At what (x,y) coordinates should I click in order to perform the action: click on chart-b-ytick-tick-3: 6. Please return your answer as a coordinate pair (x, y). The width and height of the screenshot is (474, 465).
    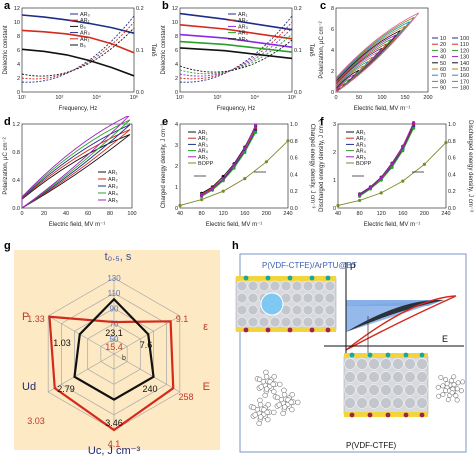
    Looking at the image, I should click on (176, 51).